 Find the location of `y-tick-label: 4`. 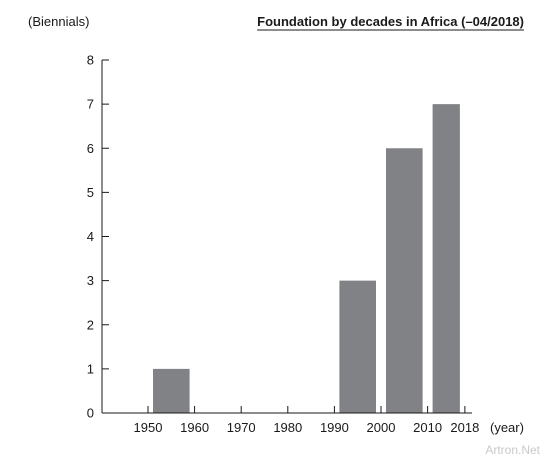

y-tick-label: 4 is located at coordinates (90, 236).